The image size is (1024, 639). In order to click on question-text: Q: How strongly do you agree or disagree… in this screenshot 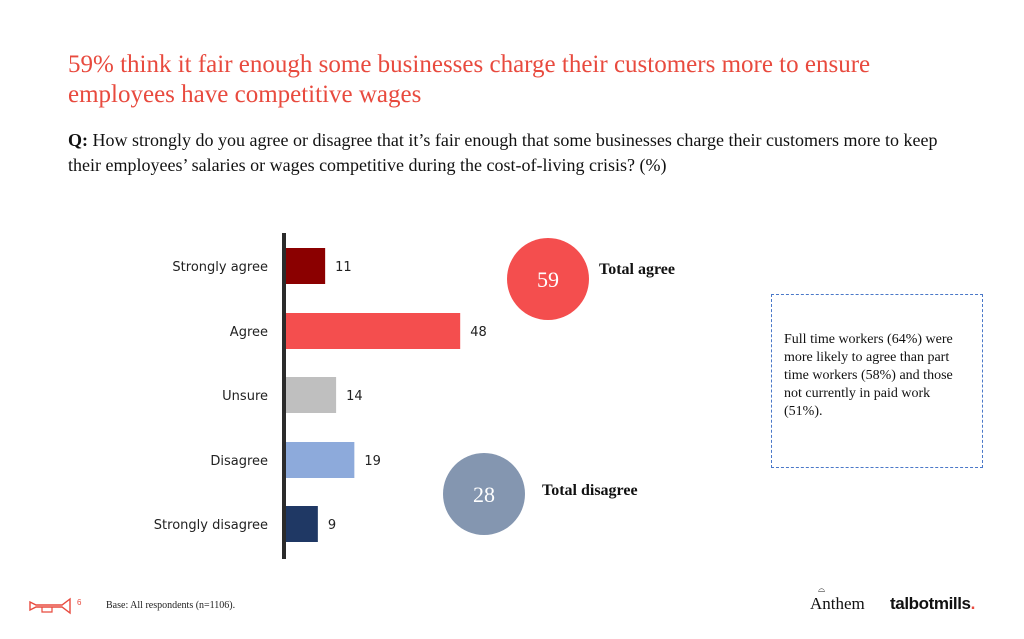, I will do `click(508, 153)`.